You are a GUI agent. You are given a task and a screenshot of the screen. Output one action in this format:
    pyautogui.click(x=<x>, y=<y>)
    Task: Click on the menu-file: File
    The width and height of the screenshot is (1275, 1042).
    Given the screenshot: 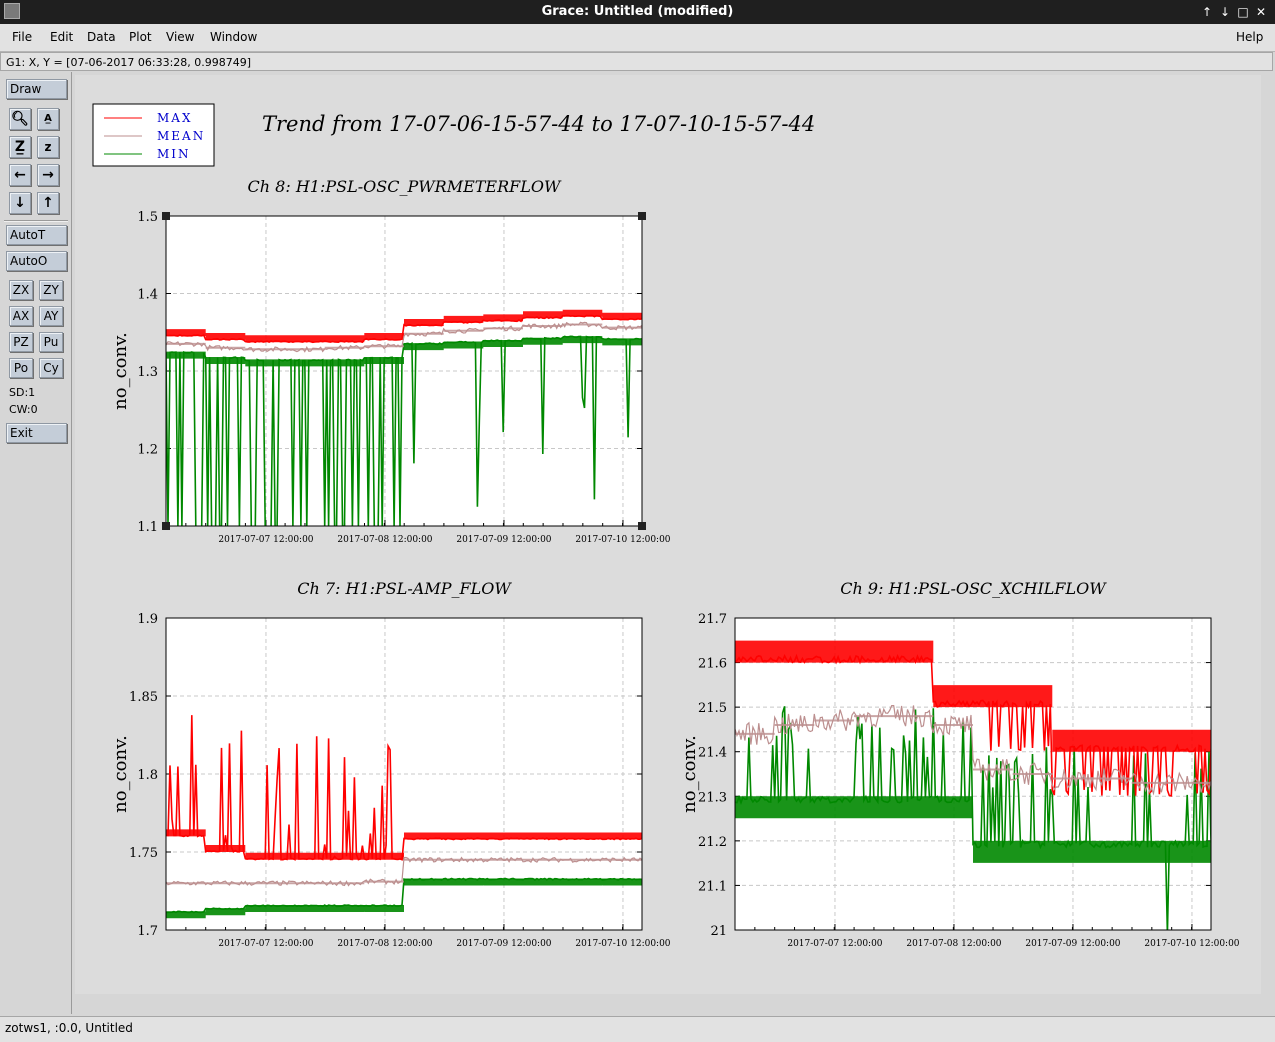 What is the action you would take?
    pyautogui.click(x=22, y=37)
    